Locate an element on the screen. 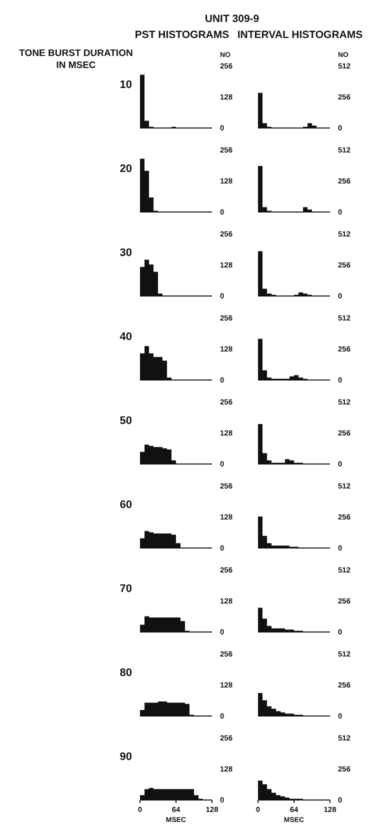 This screenshot has width=372, height=834. text: UNIT 309-9 is located at coordinates (232, 19).